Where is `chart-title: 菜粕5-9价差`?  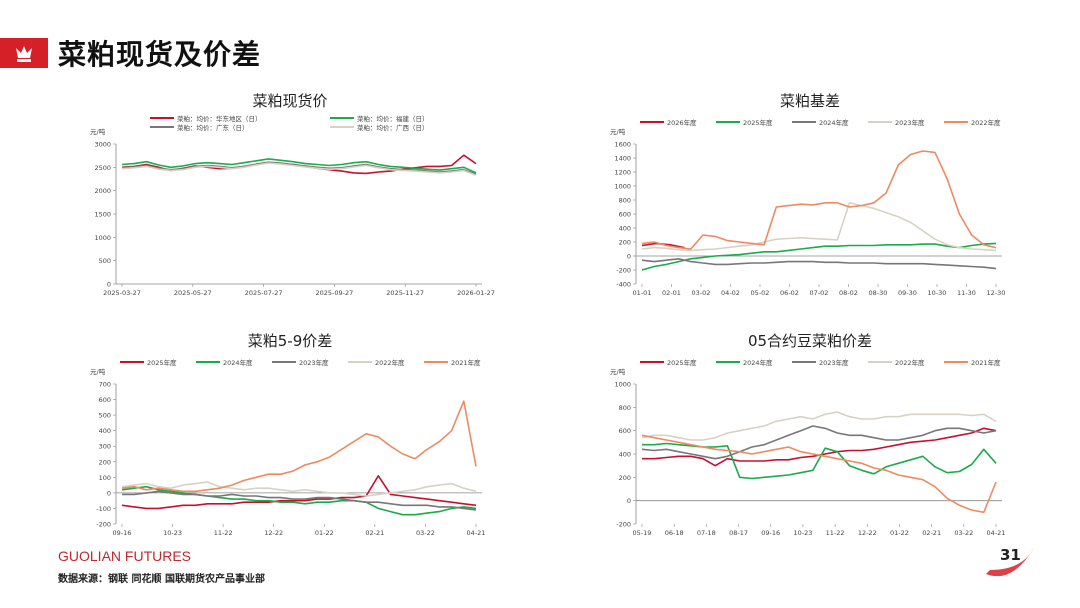 chart-title: 菜粕5-9价差 is located at coordinates (290, 341).